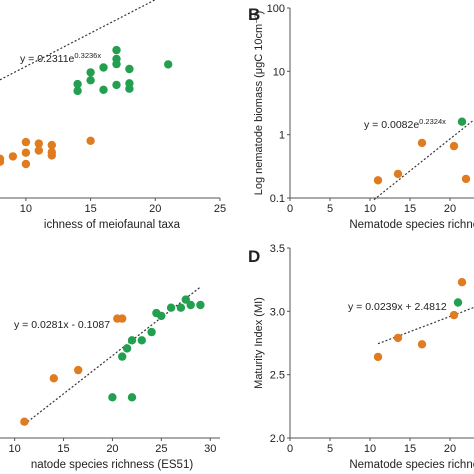 The height and width of the screenshot is (474, 474). I want to click on y-axis-label: Maturity Index (MI), so click(259, 343).